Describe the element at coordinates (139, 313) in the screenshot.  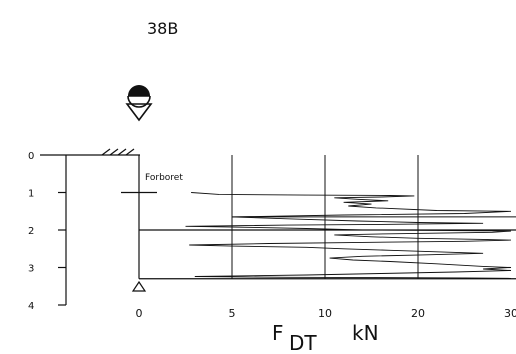
I see `force-tick-label: 0` at that location.